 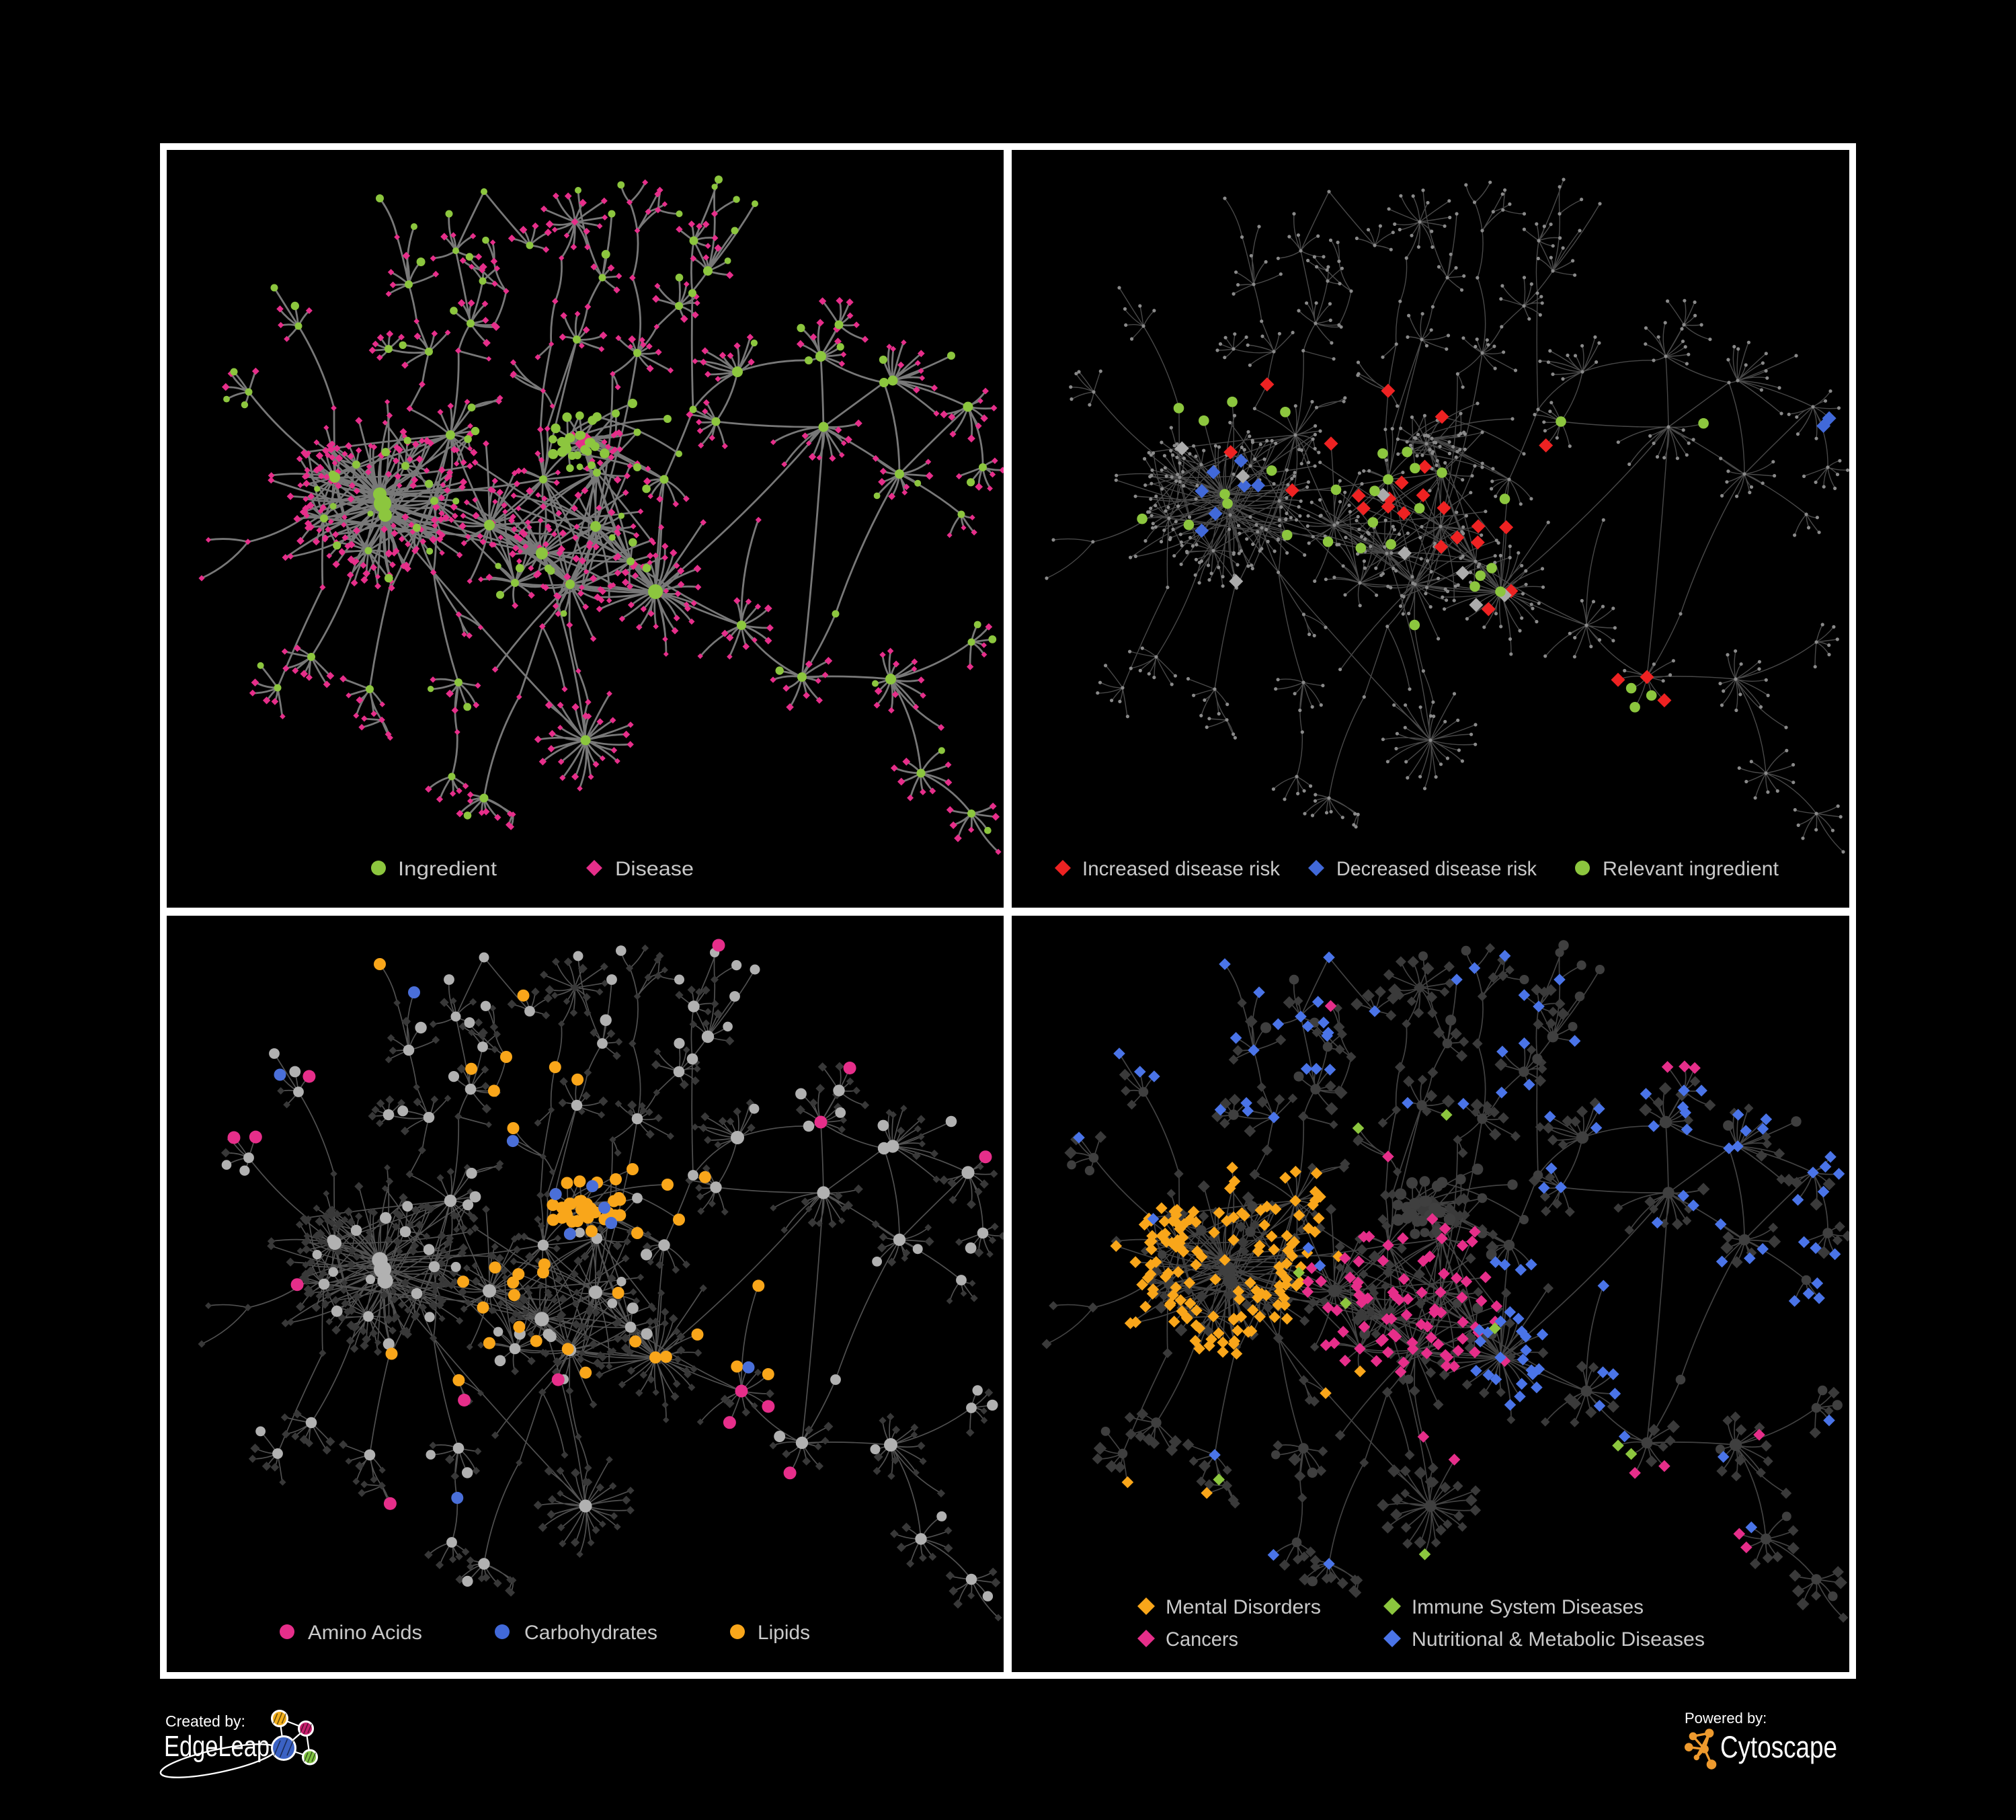 I want to click on svg-text: Cancers, so click(x=1202, y=1639).